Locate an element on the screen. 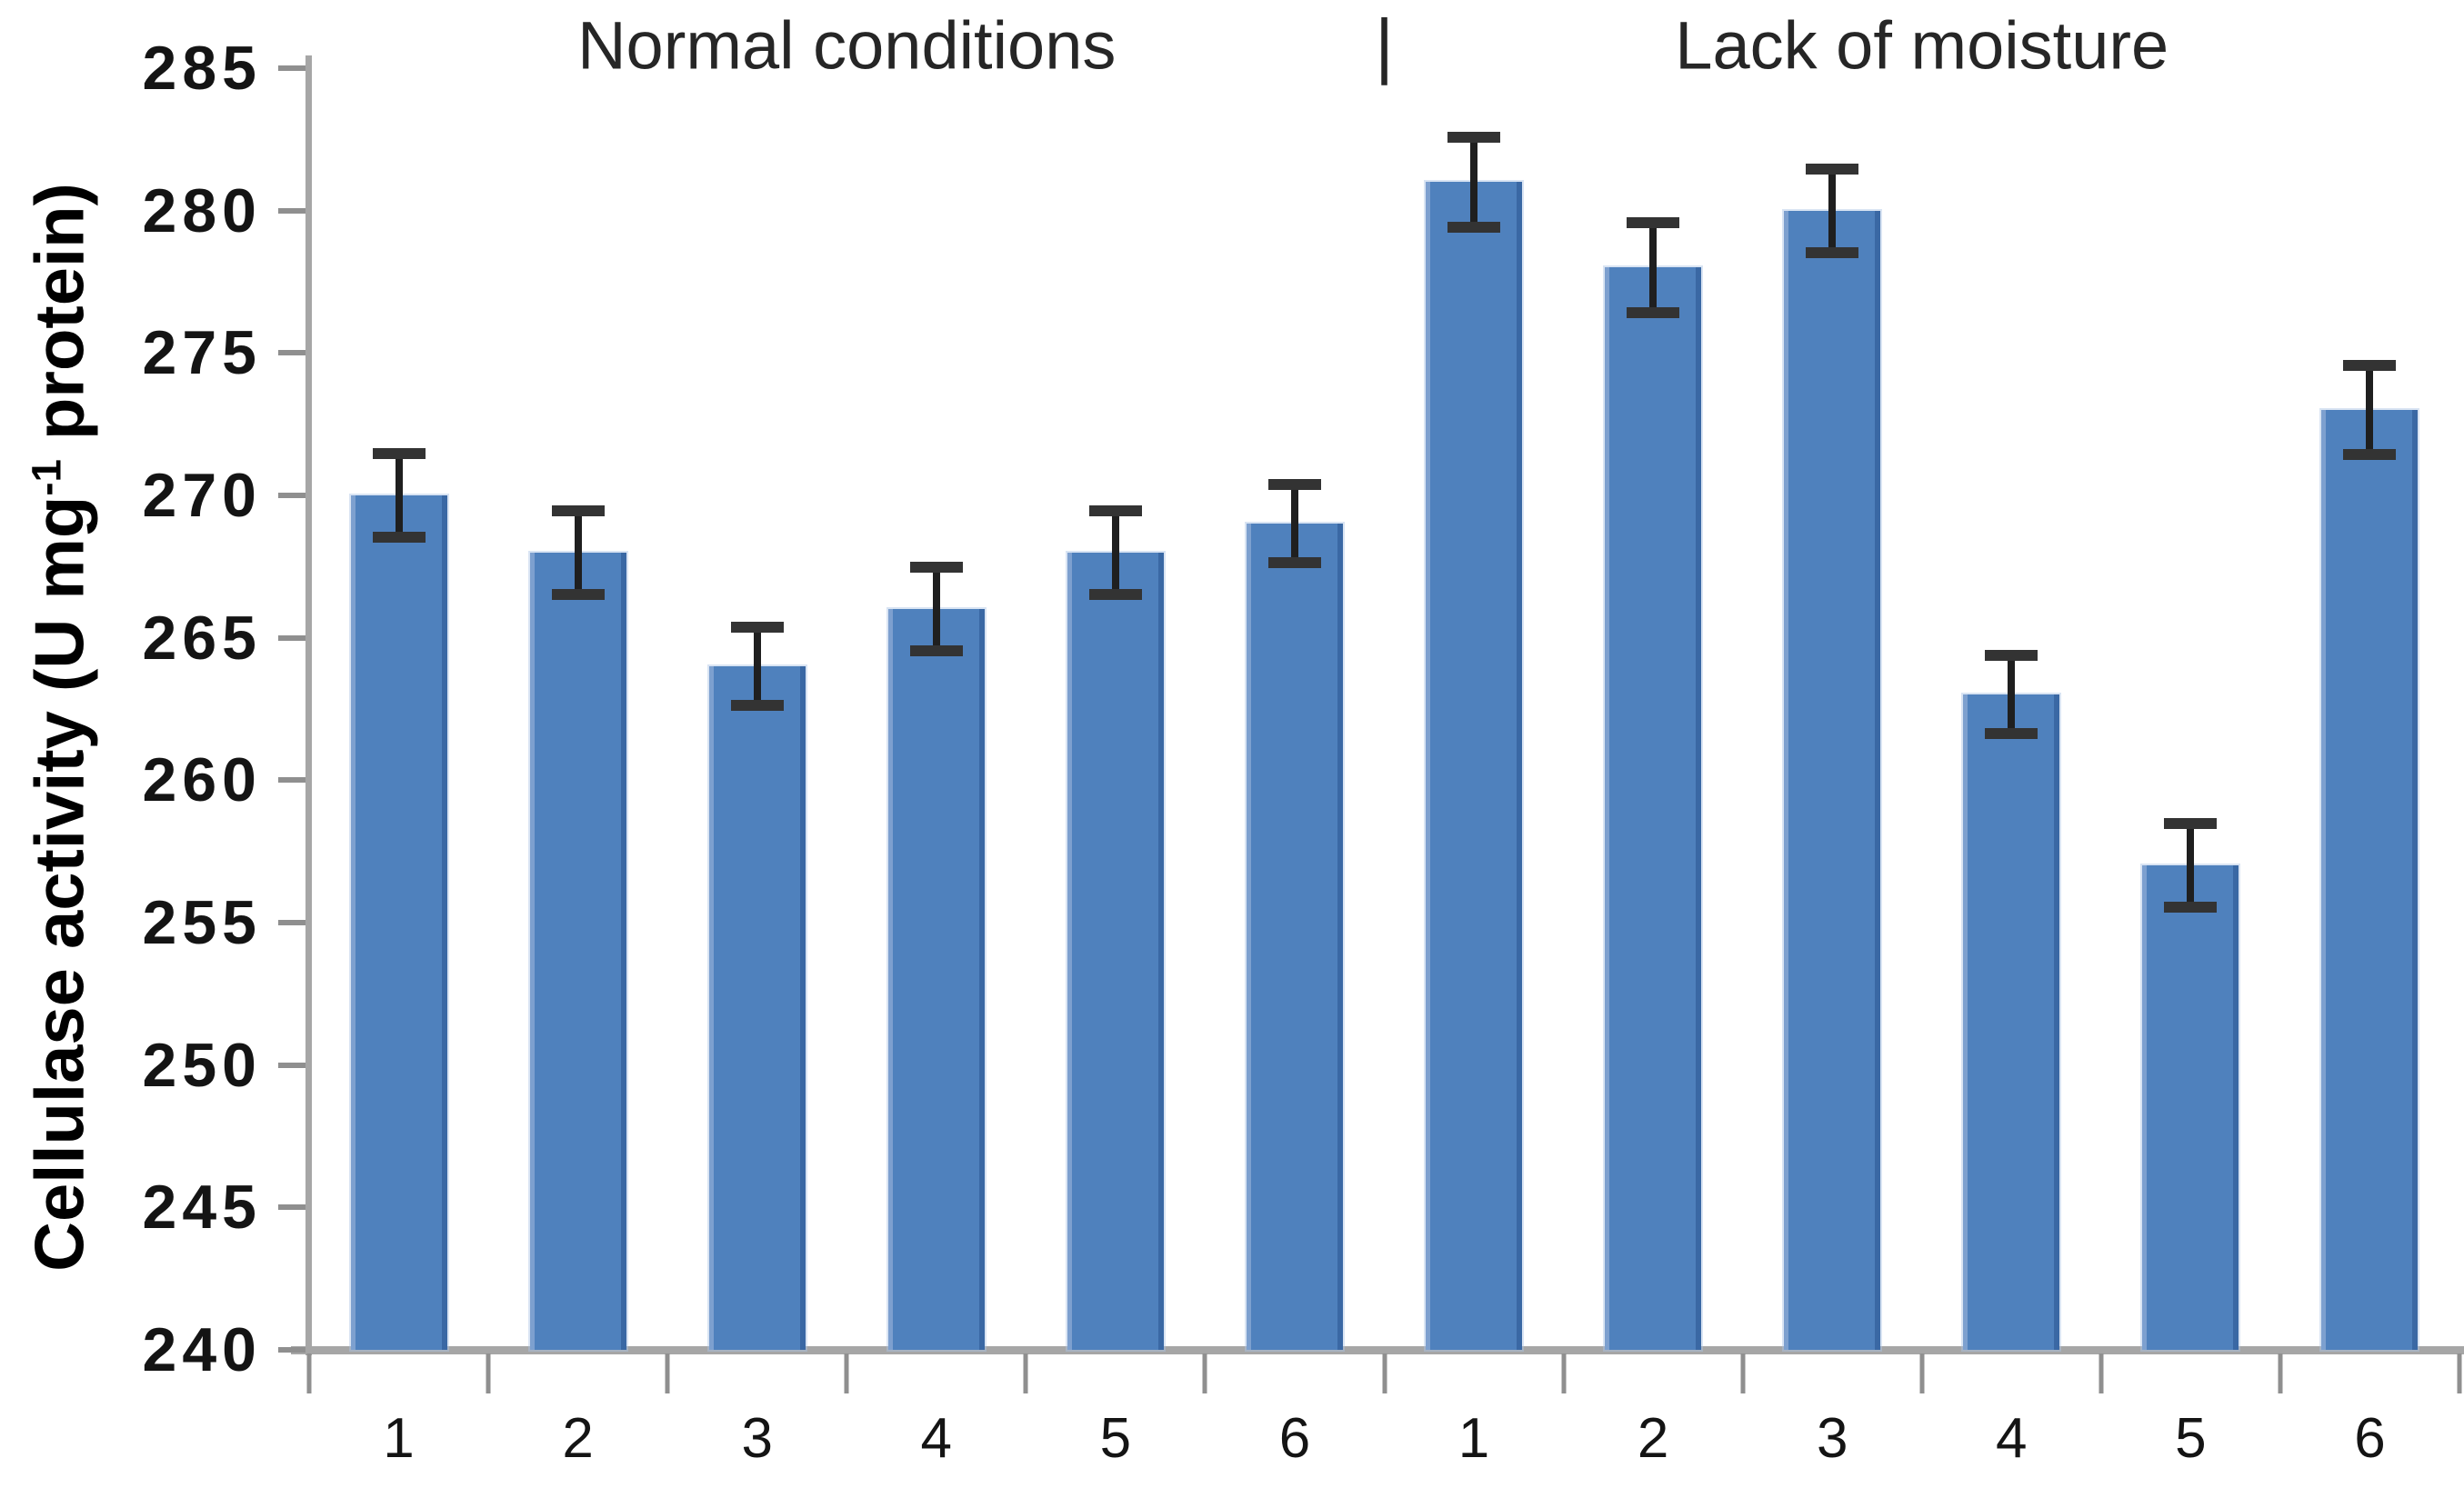 This screenshot has width=2464, height=1488. x-axis-line is located at coordinates (1378, 1350).